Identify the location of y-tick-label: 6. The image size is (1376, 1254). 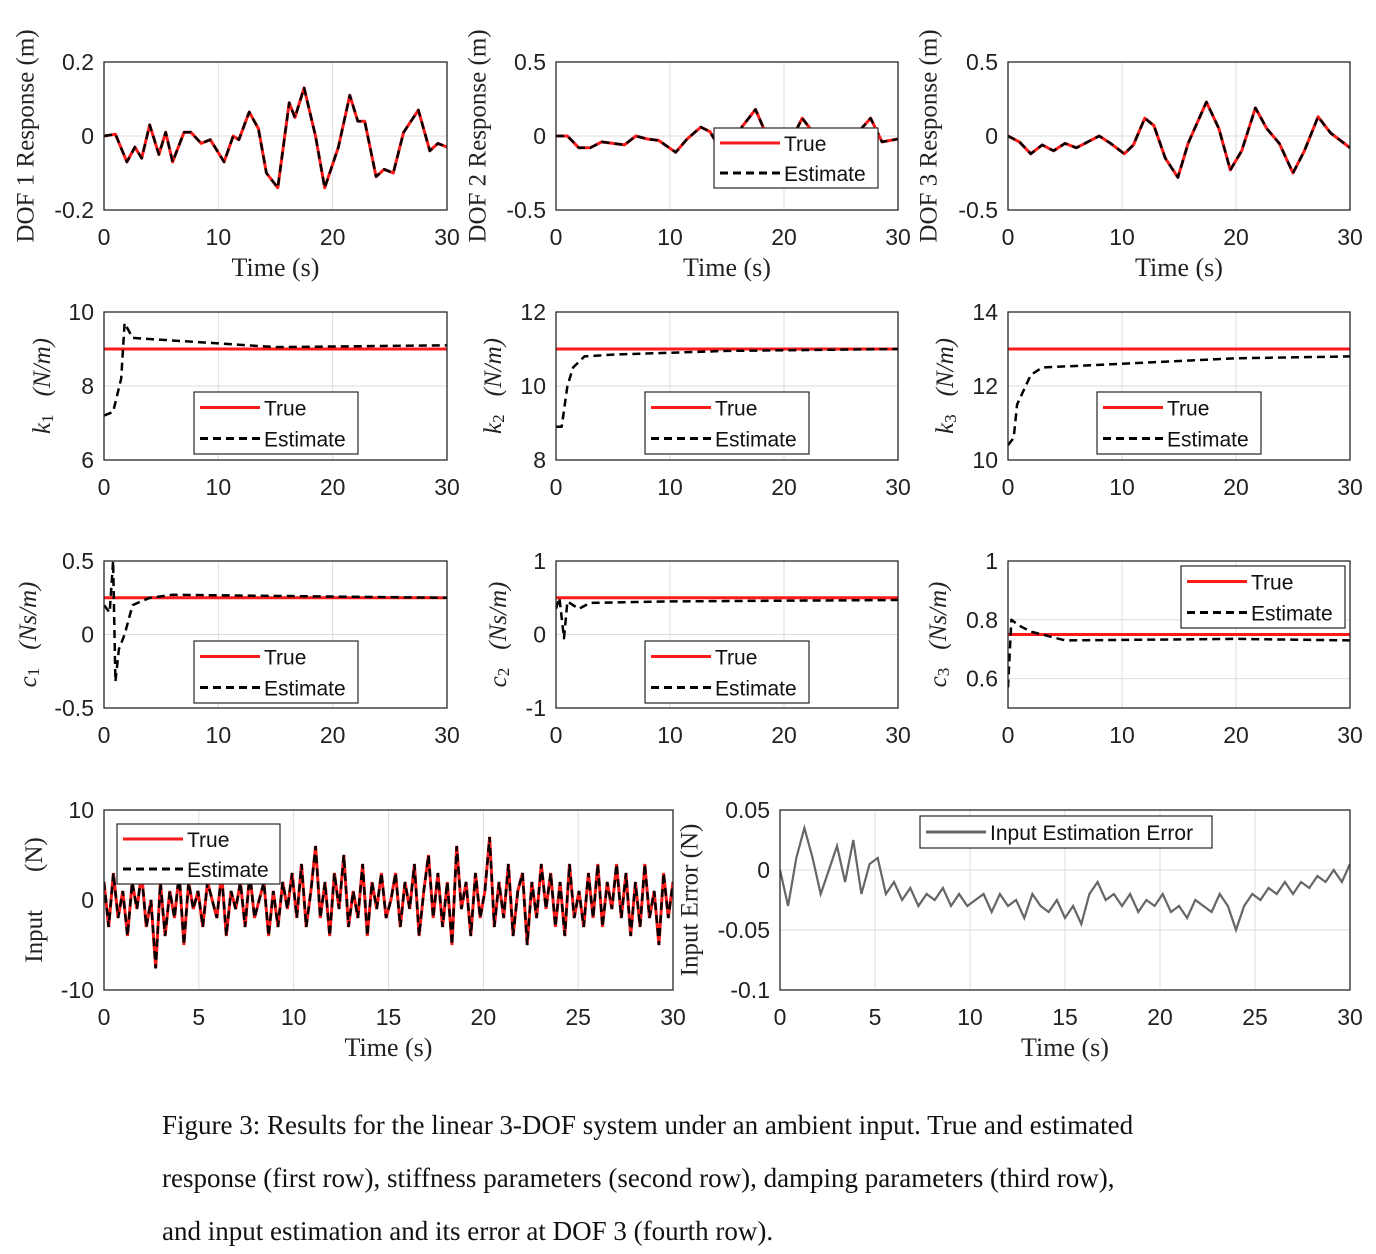
(87, 460).